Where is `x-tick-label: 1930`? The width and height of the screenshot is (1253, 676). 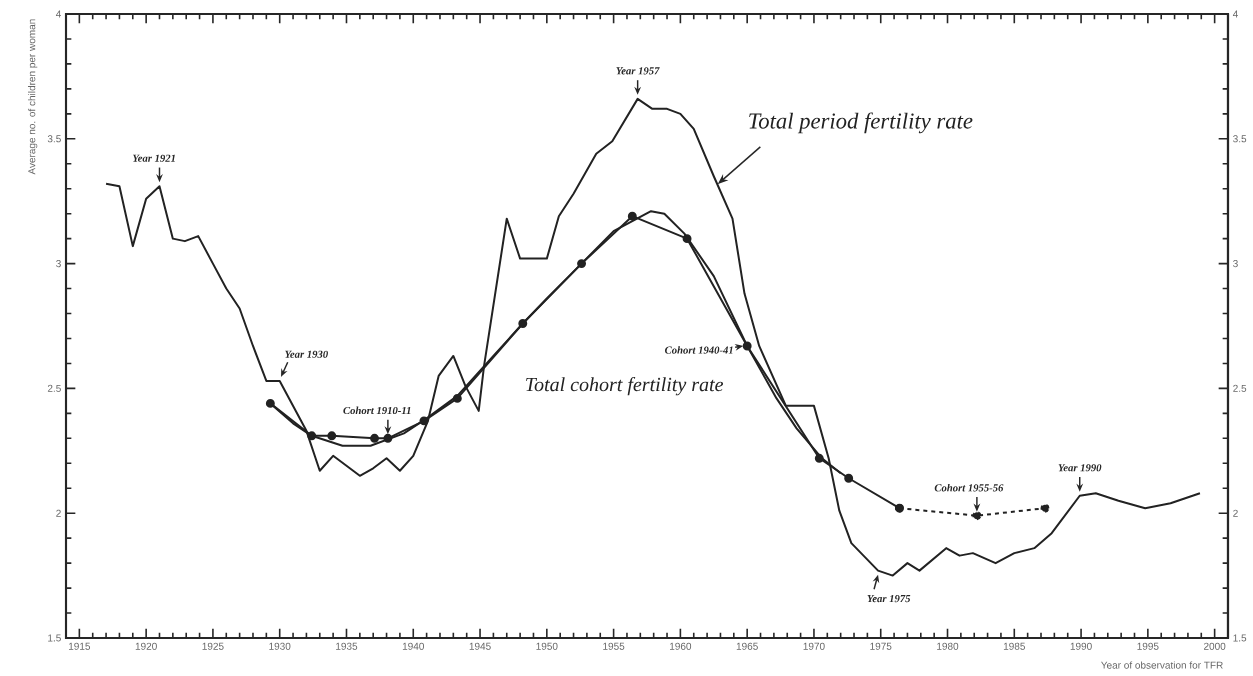 x-tick-label: 1930 is located at coordinates (280, 646).